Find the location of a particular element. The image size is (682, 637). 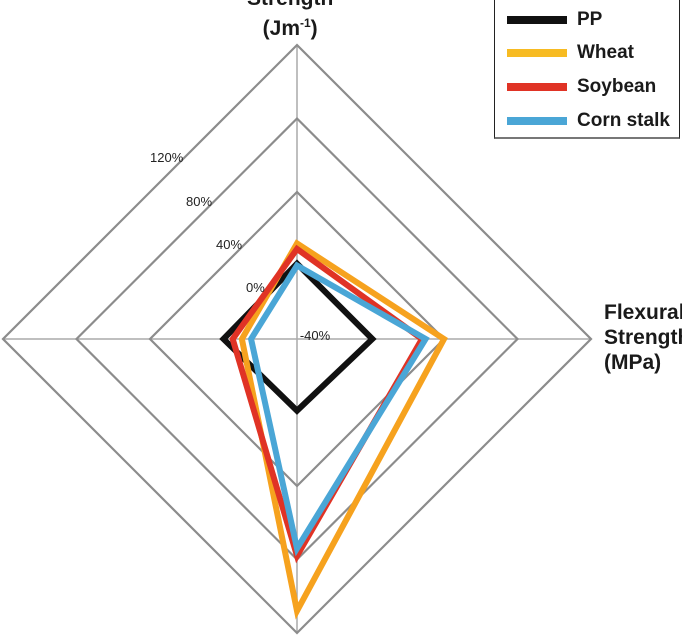

axis-unit-exponent: -1 is located at coordinates (305, 23).